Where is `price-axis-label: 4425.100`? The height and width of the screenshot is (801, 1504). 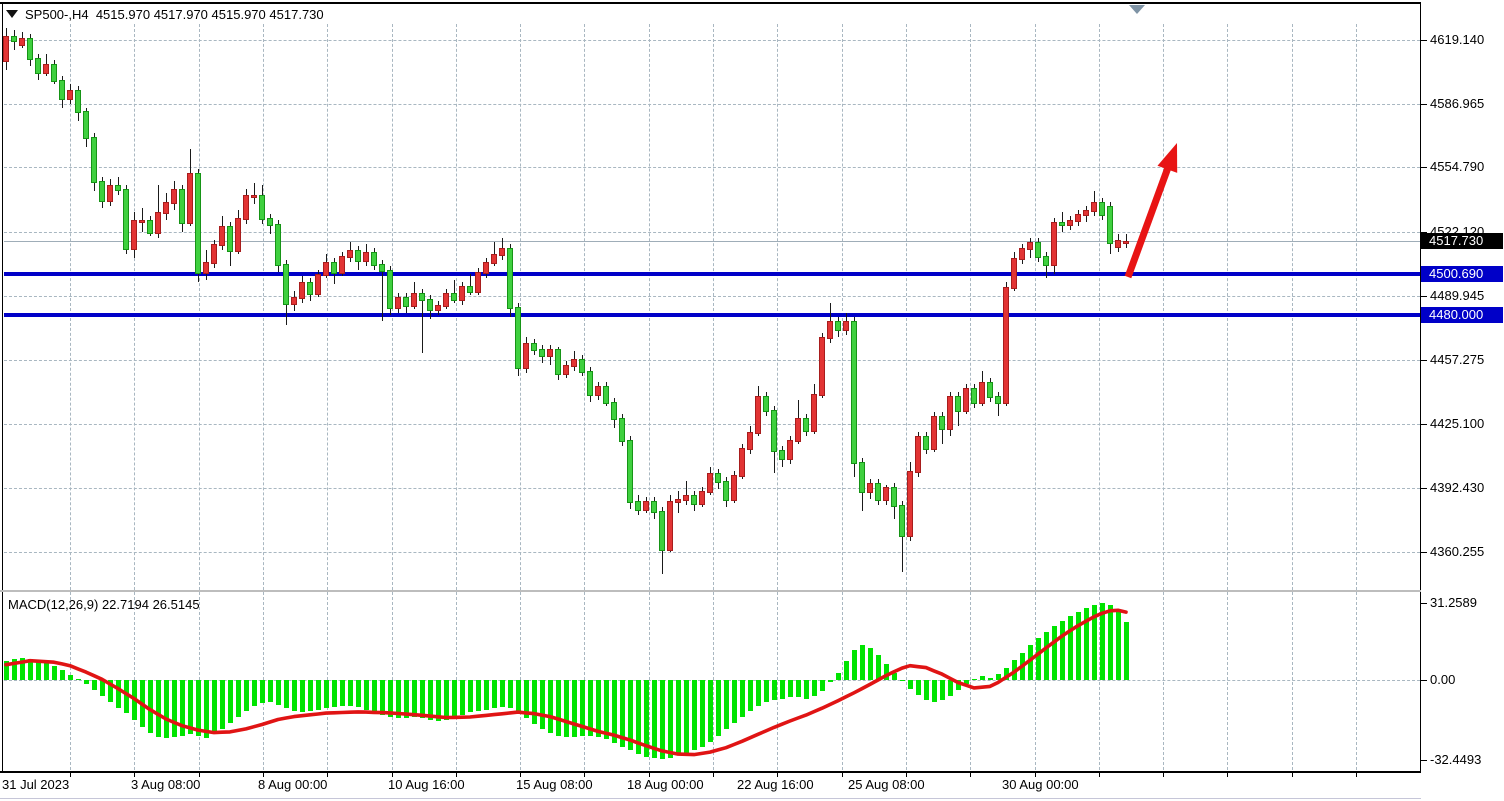
price-axis-label: 4425.100 is located at coordinates (1457, 423).